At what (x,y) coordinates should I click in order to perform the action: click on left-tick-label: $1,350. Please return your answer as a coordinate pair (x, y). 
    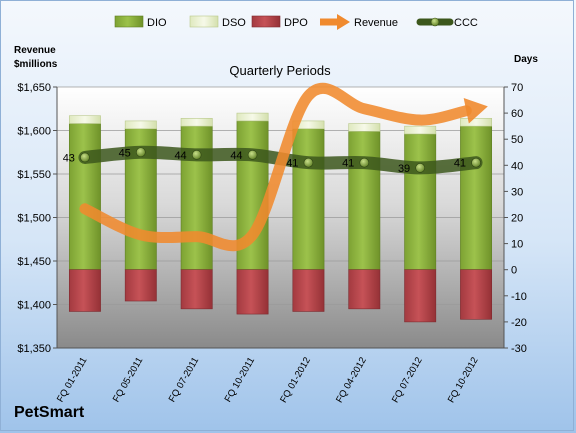
    Looking at the image, I should click on (34, 349).